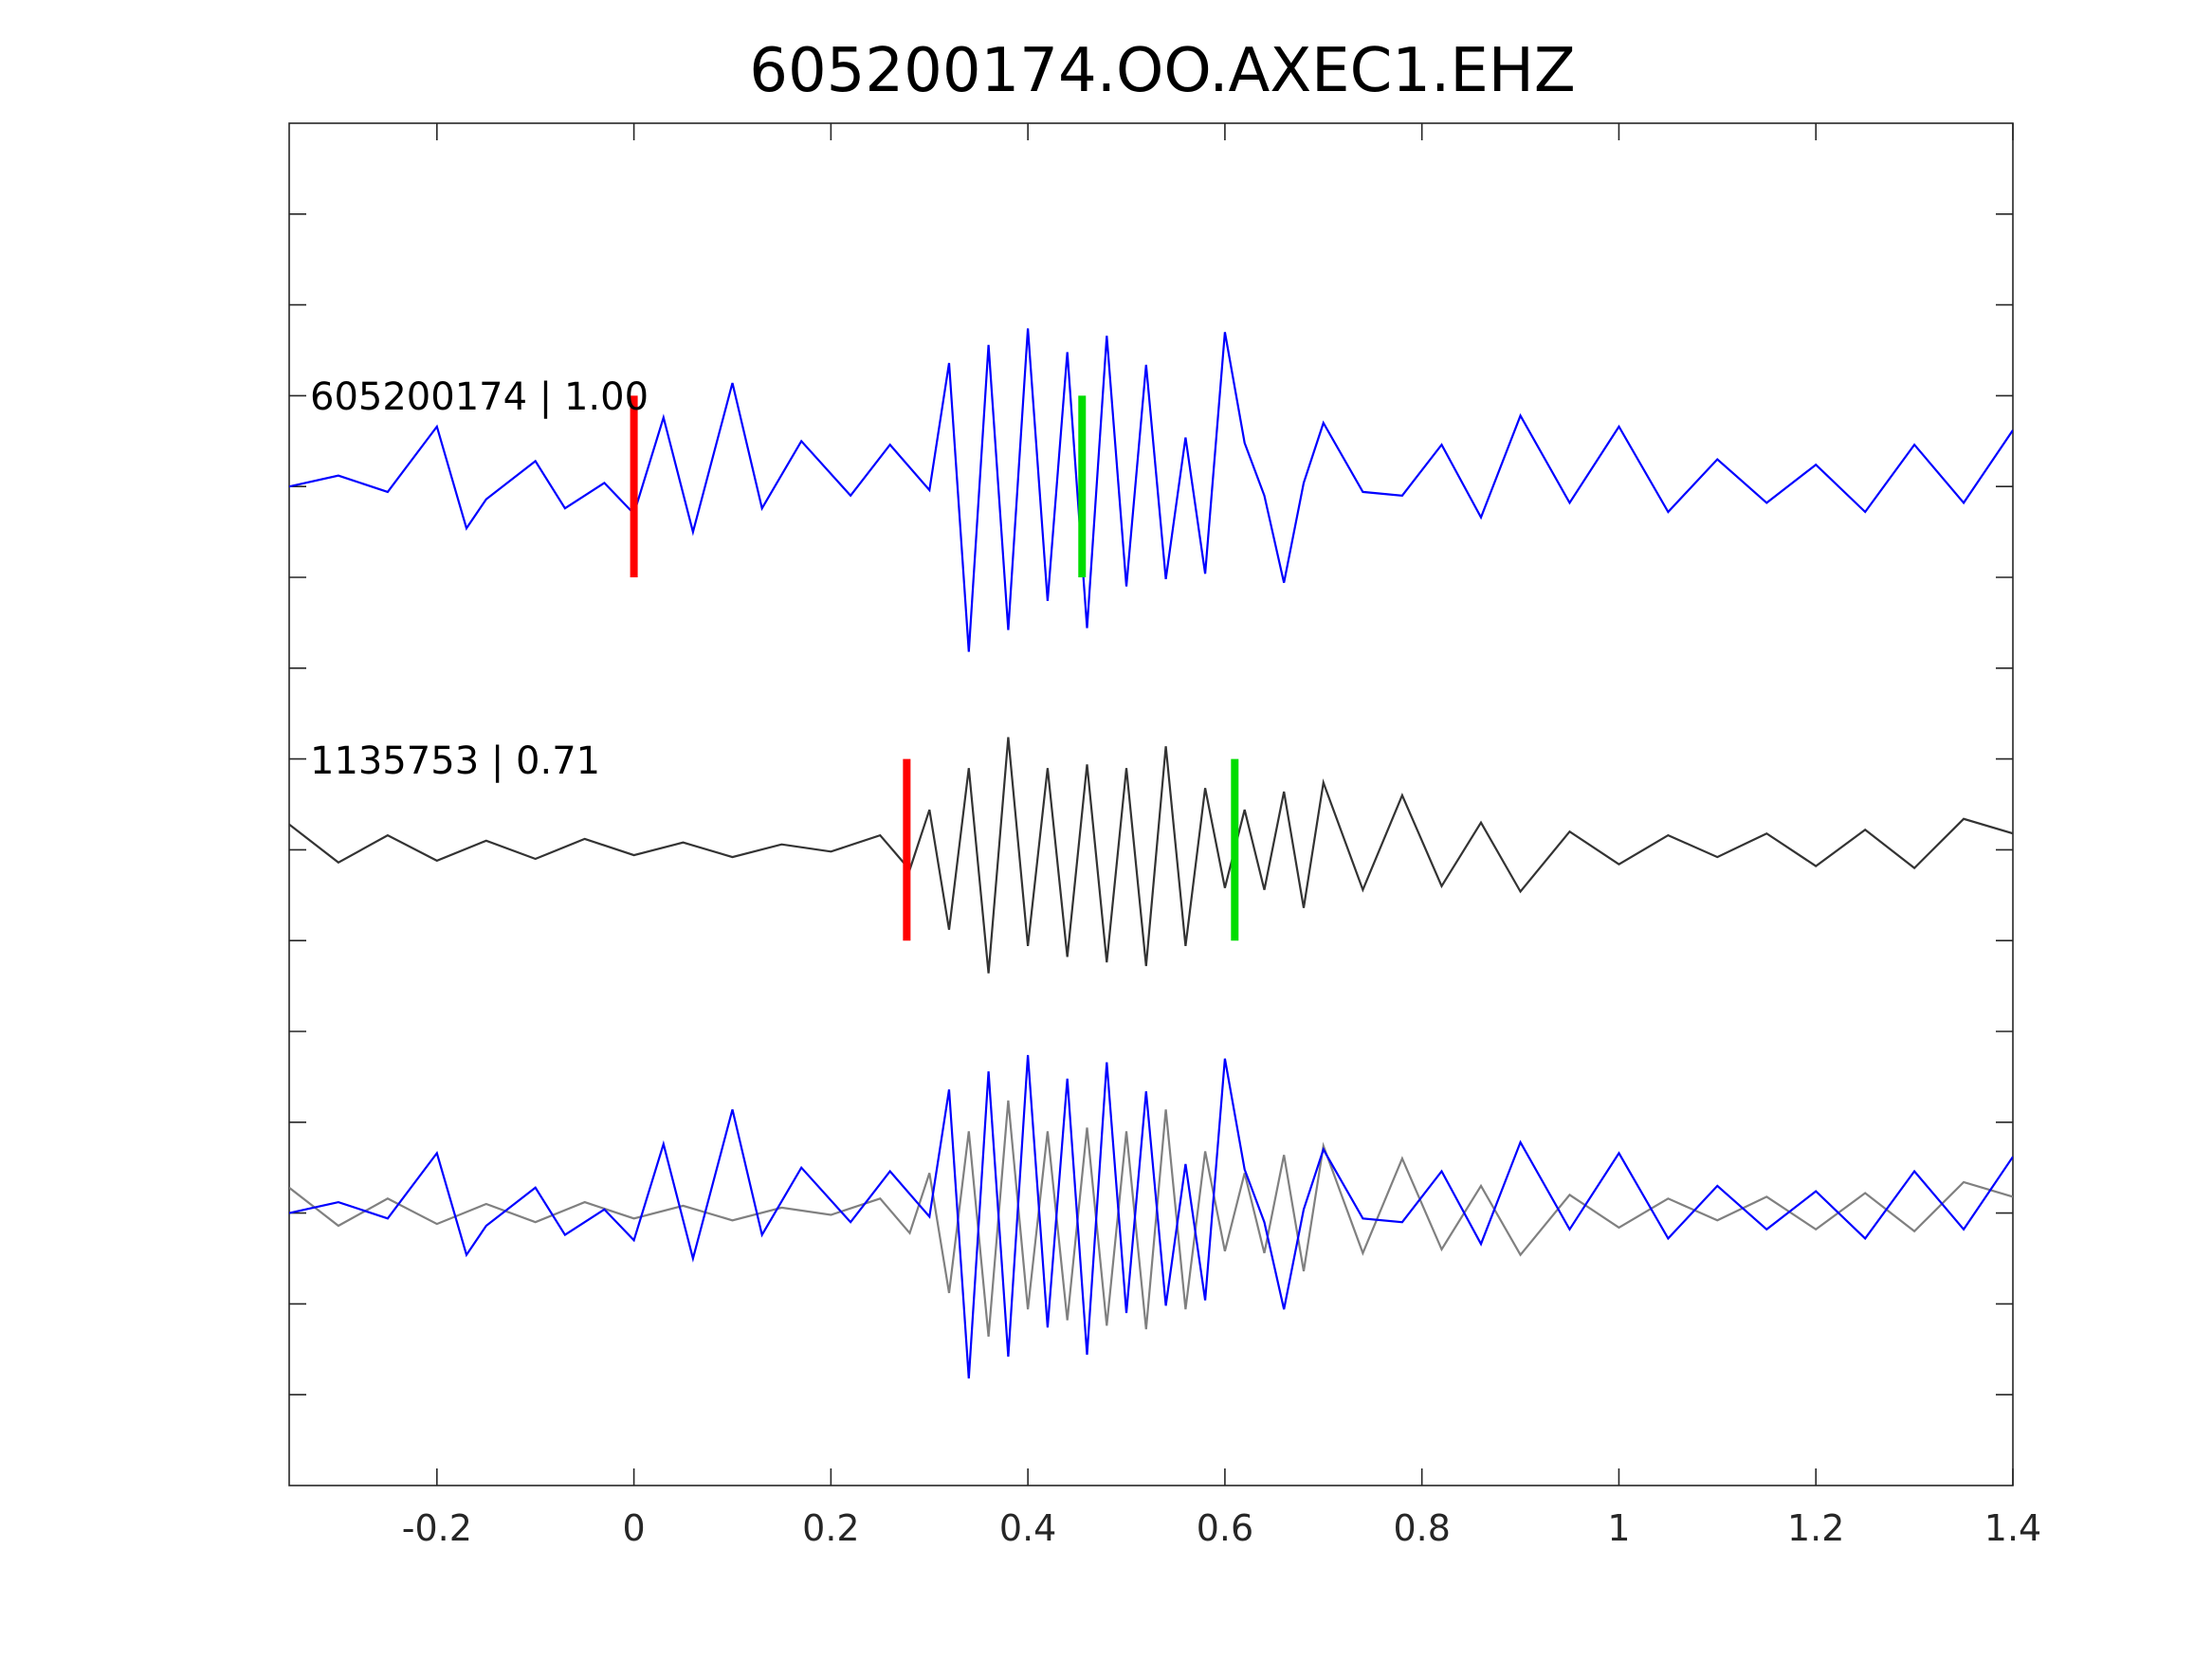 The height and width of the screenshot is (1659, 2212). What do you see at coordinates (479, 397) in the screenshot?
I see `trace-label-605200174: 605200174 | 1.00` at bounding box center [479, 397].